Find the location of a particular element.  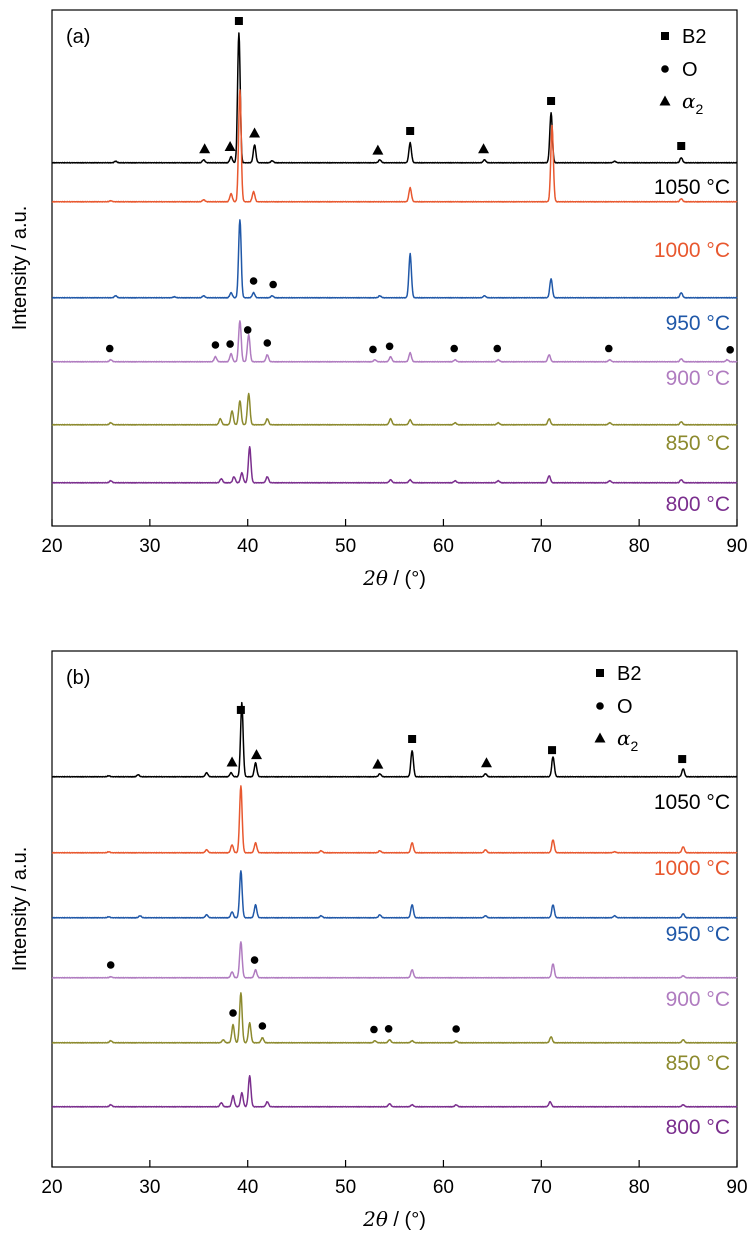

panel-label: (b) is located at coordinates (78, 678).